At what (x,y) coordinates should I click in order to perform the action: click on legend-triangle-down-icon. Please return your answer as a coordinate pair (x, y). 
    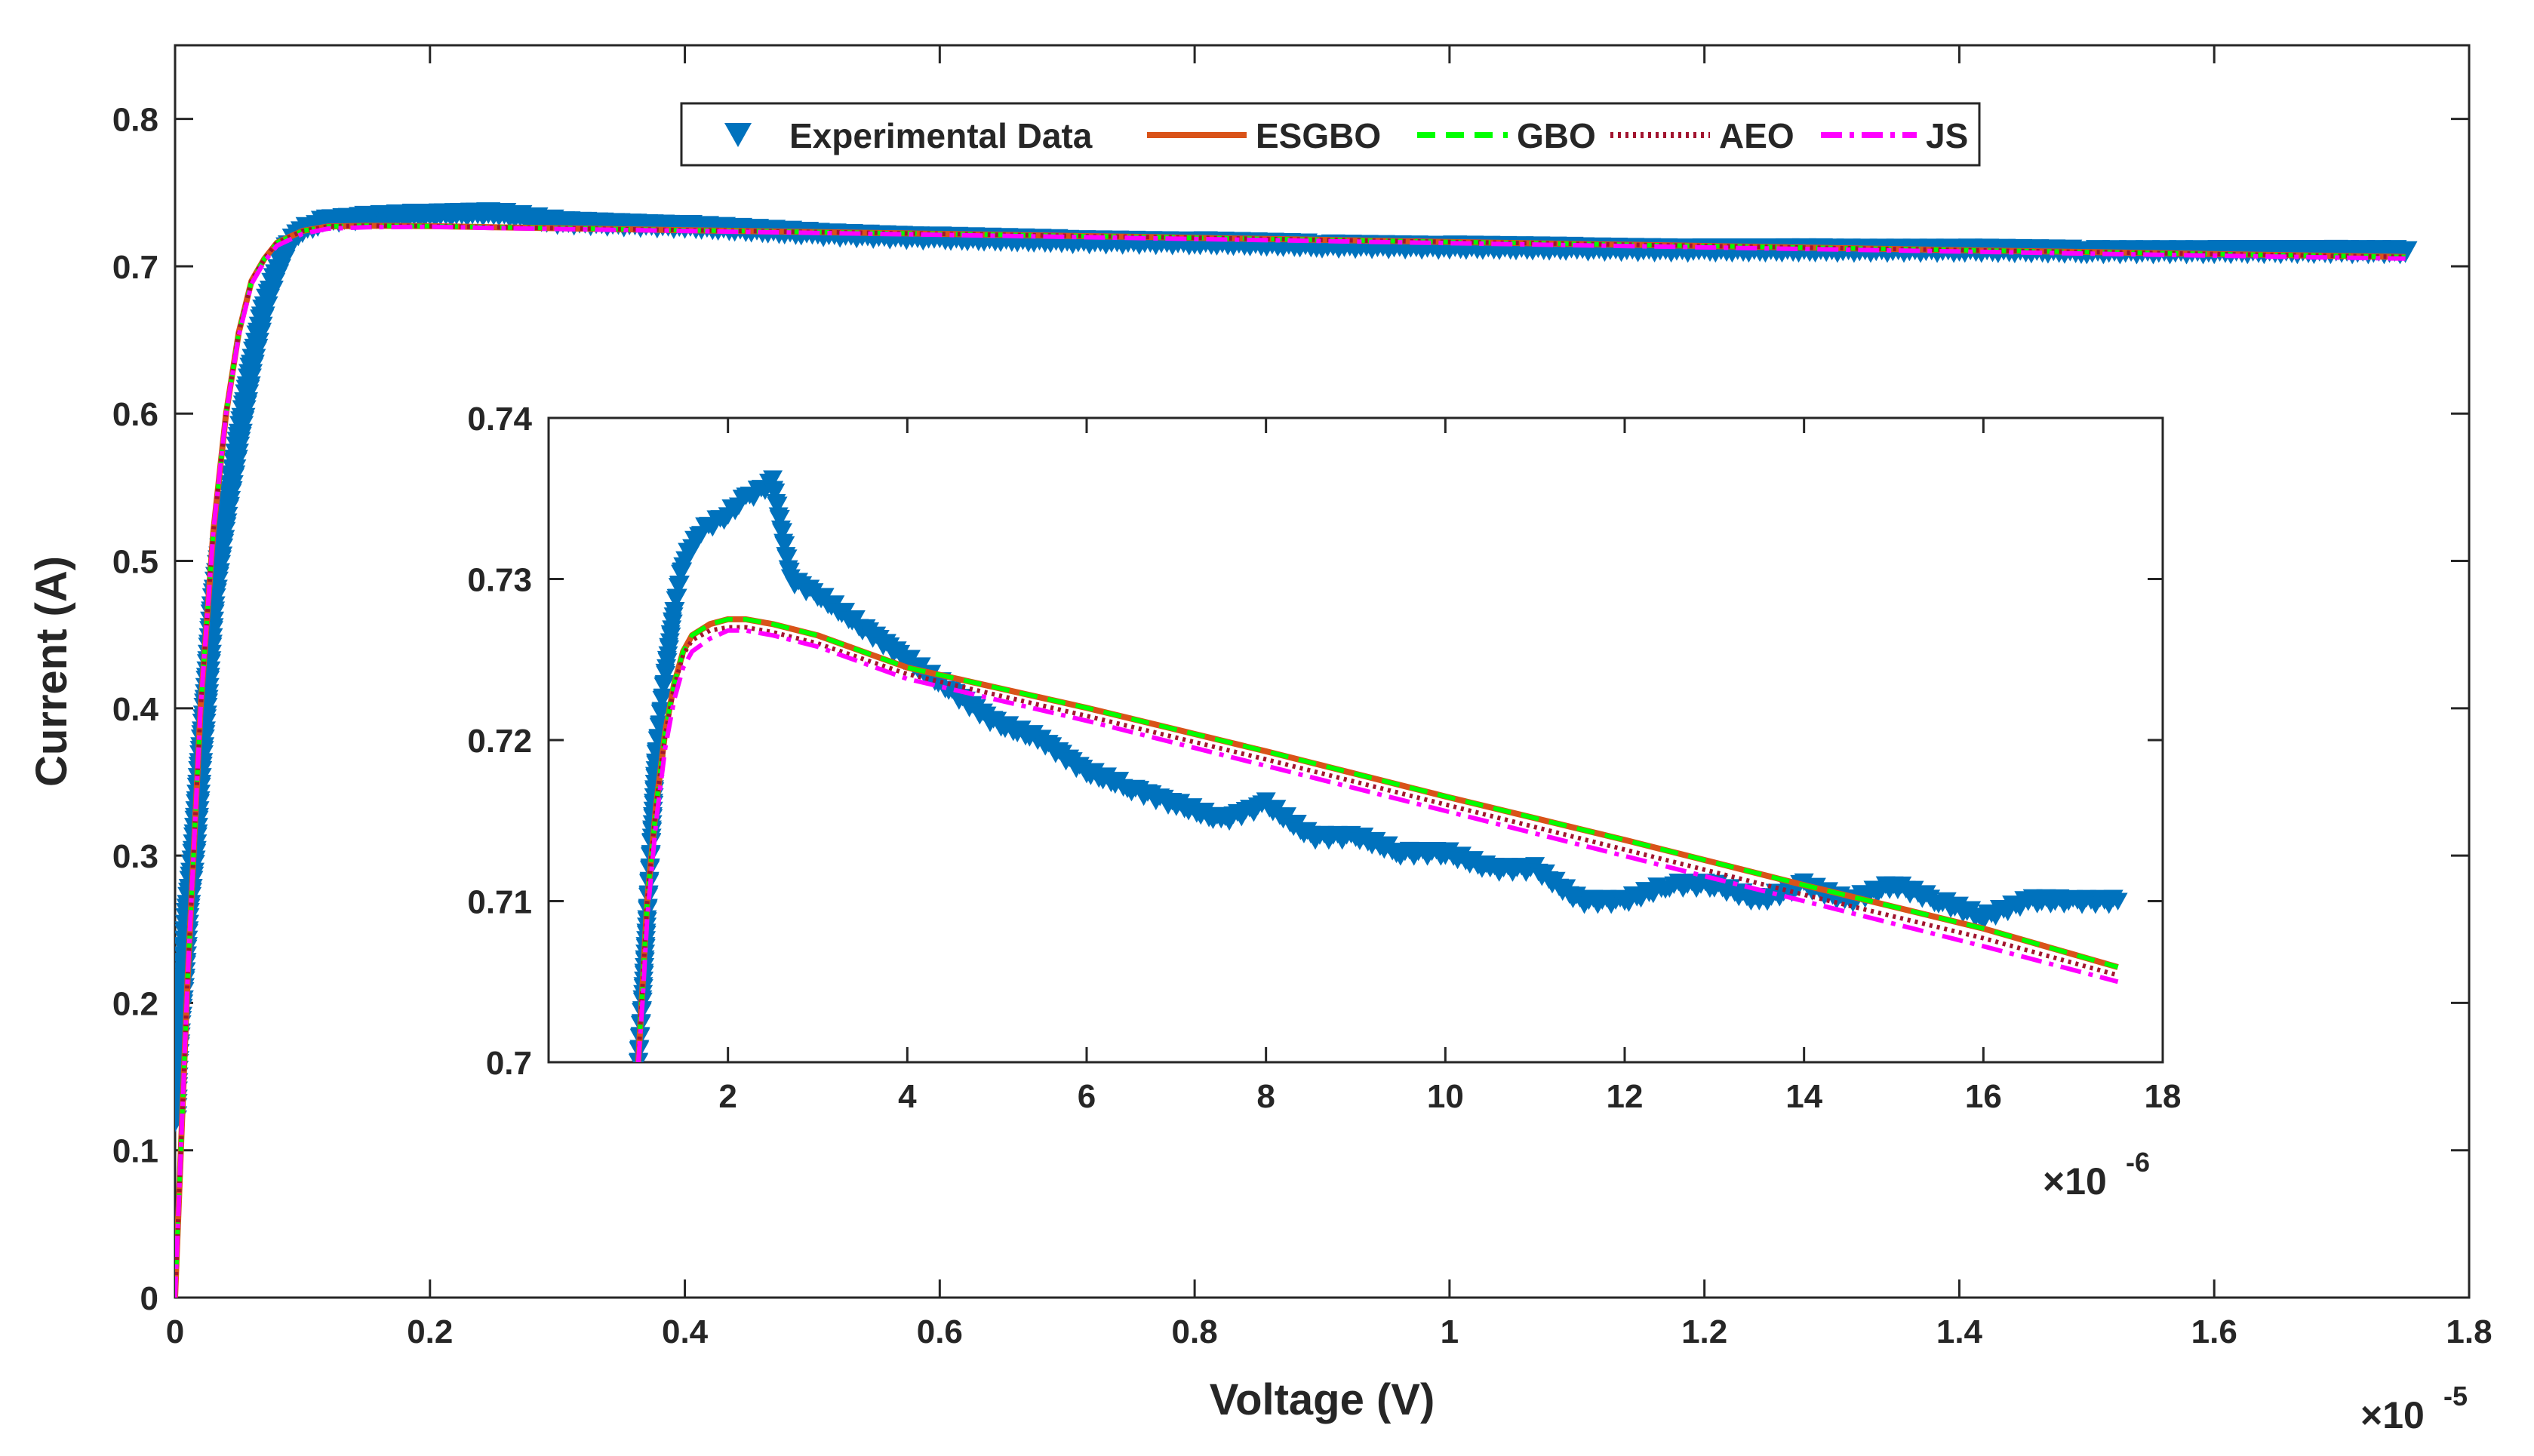
    Looking at the image, I should click on (738, 135).